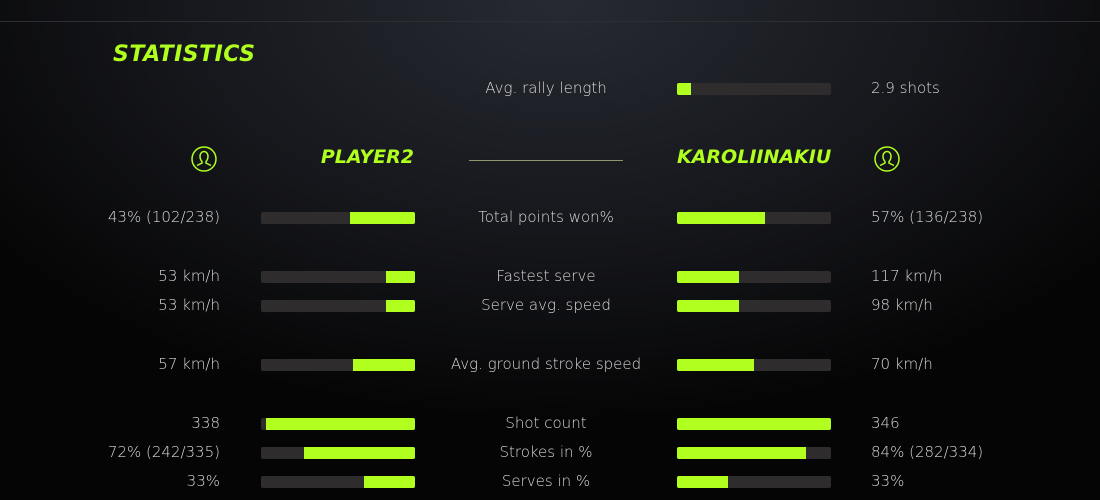 This screenshot has width=1100, height=500. I want to click on stat-label: Serves in %, so click(546, 481).